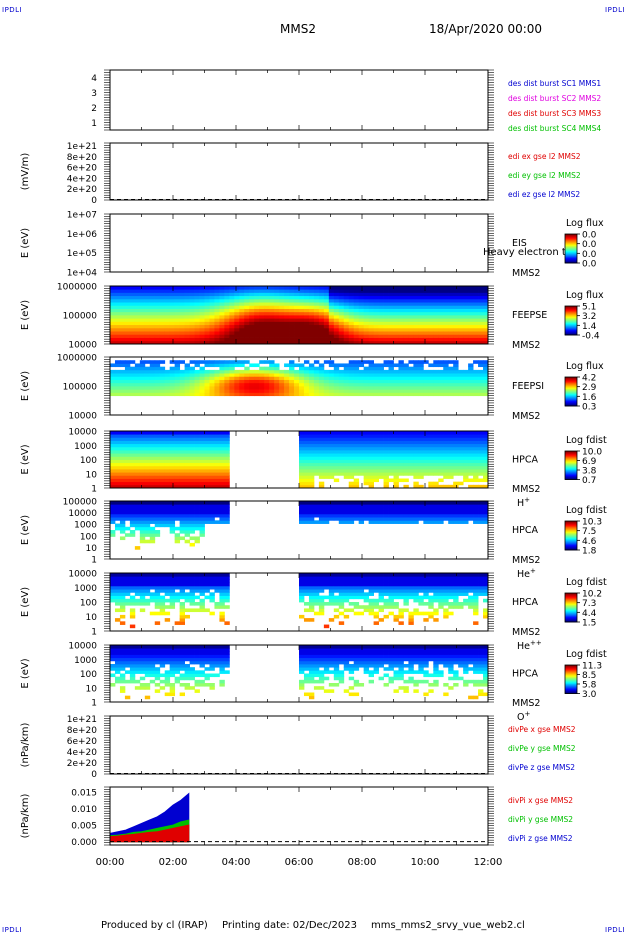  I want to click on eis-ytick-label: 1e+04, so click(82, 274).